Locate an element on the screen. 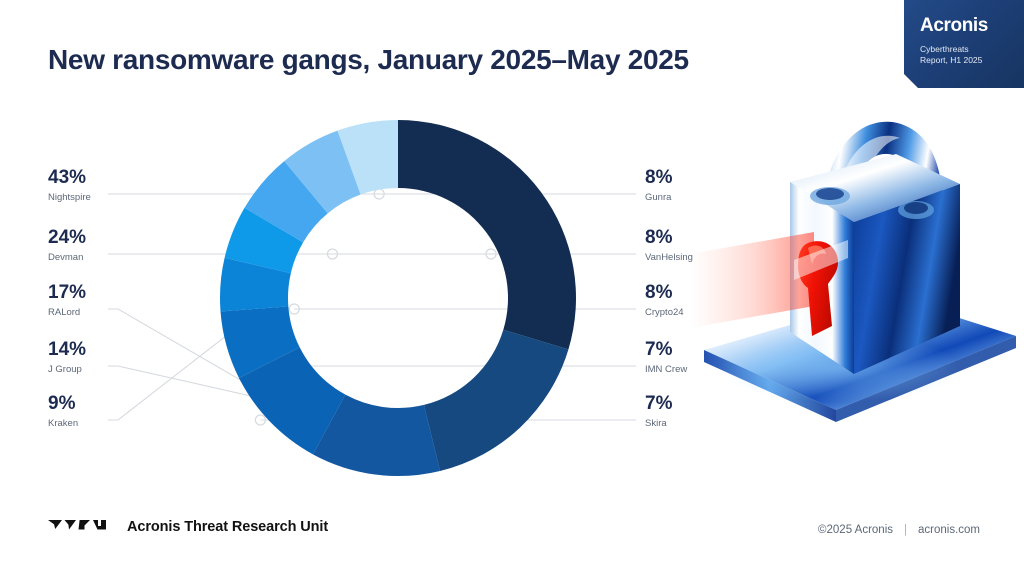 Image resolution: width=1024 pixels, height=576 pixels. callout-gang-name: Gunra is located at coordinates (658, 197).